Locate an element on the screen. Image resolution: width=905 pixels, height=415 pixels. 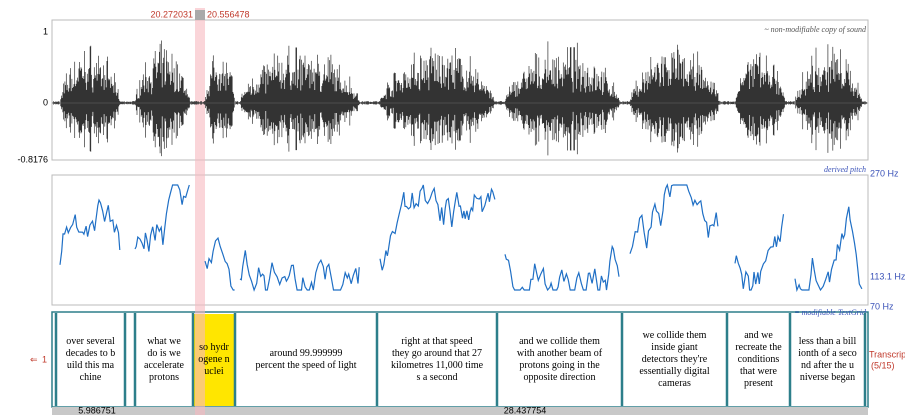
interval-line: they go around that 27 is located at coordinates (437, 353).